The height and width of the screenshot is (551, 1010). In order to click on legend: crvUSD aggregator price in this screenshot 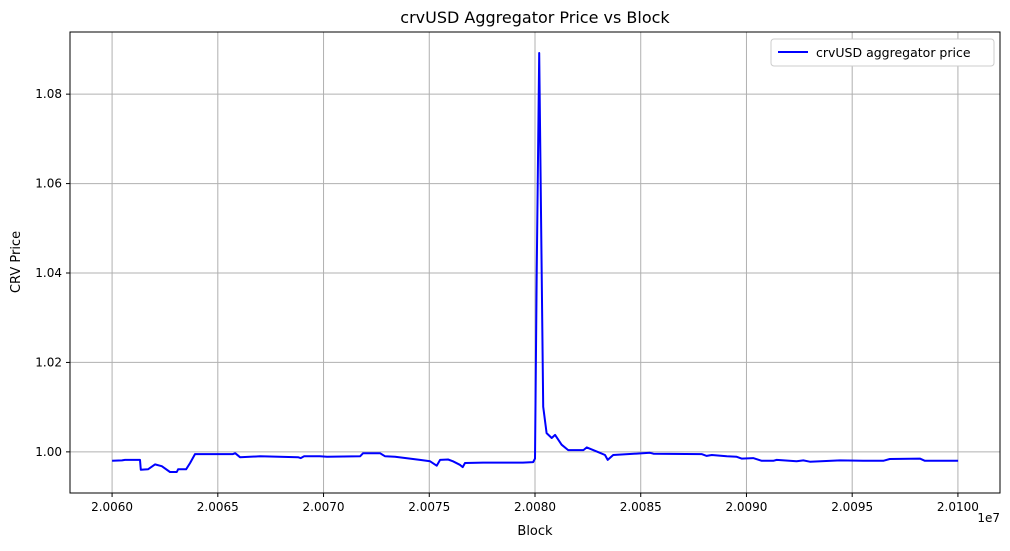, I will do `click(882, 52)`.